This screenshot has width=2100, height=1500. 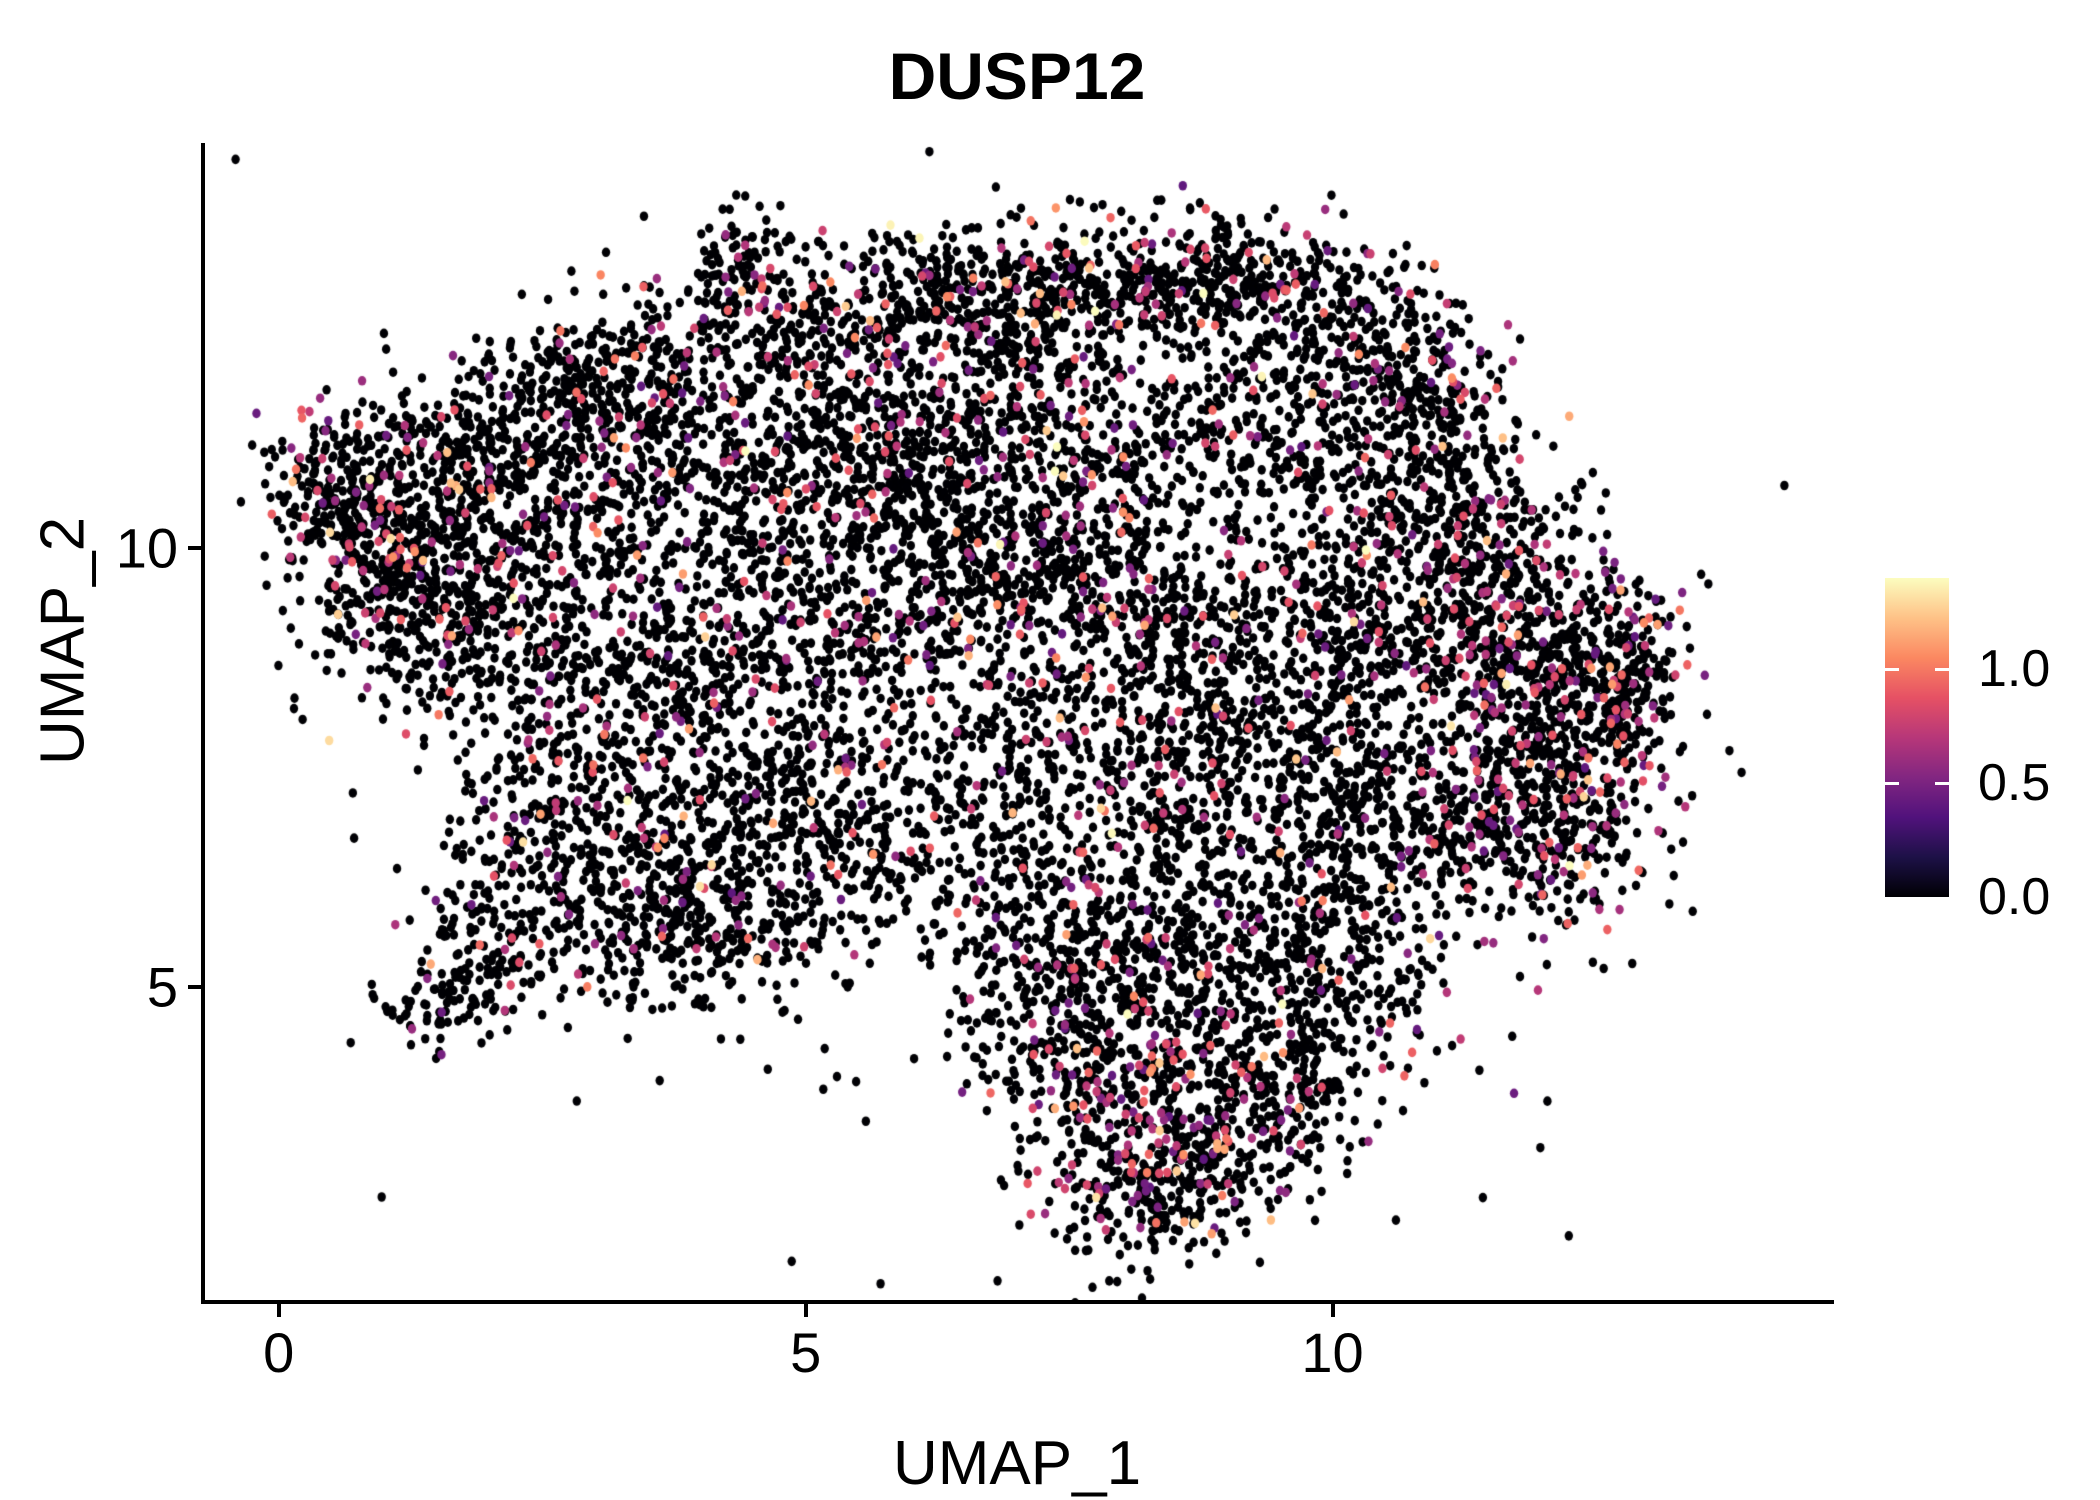 I want to click on colorbar-tick-label: 0.0, so click(x=2014, y=897).